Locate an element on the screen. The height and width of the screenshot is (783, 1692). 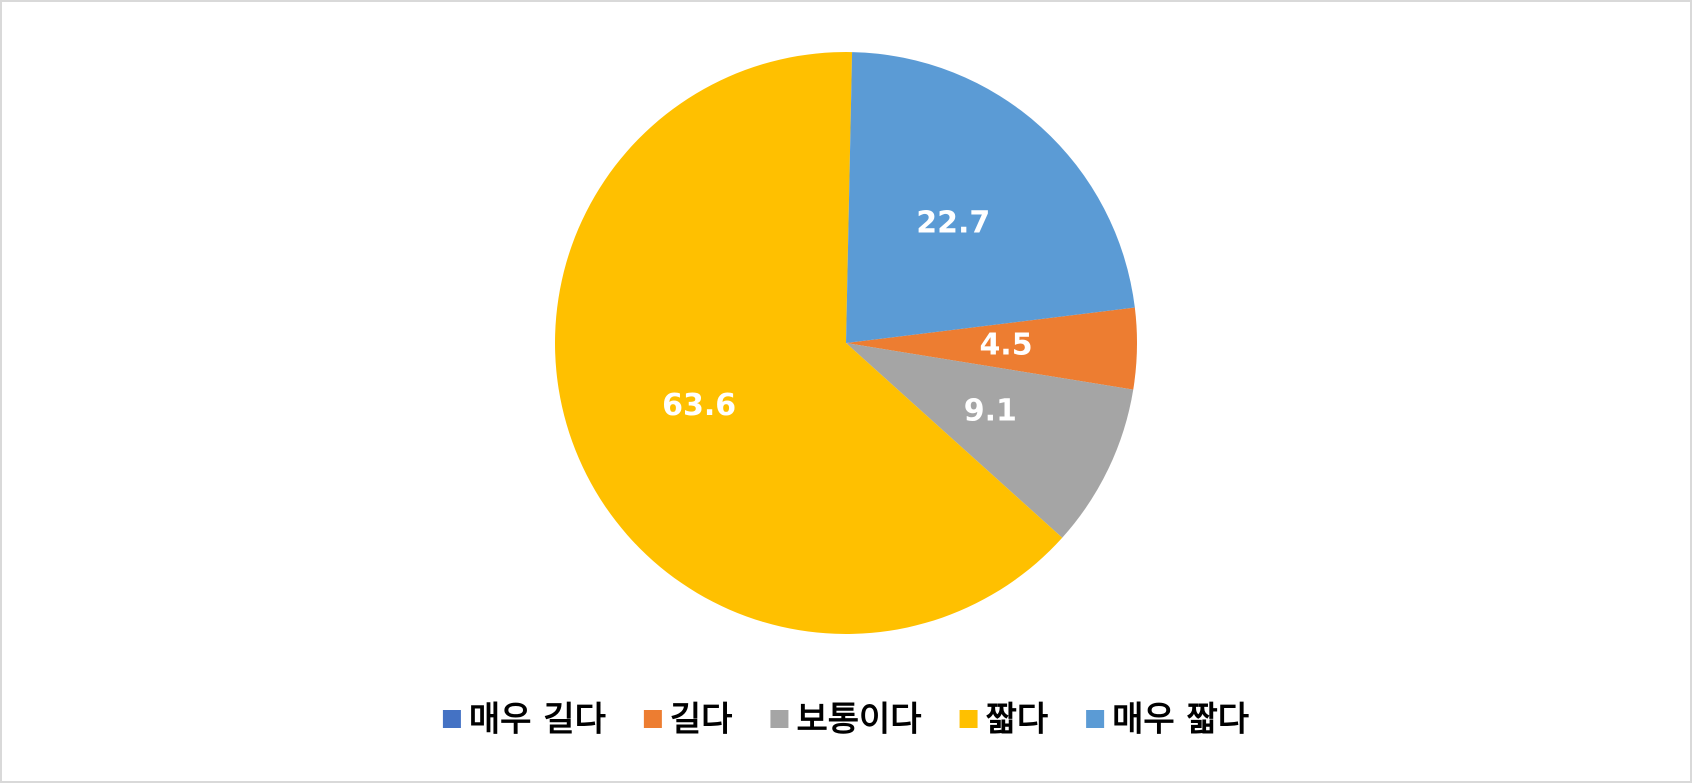
data-label: 22.7 is located at coordinates (953, 223).